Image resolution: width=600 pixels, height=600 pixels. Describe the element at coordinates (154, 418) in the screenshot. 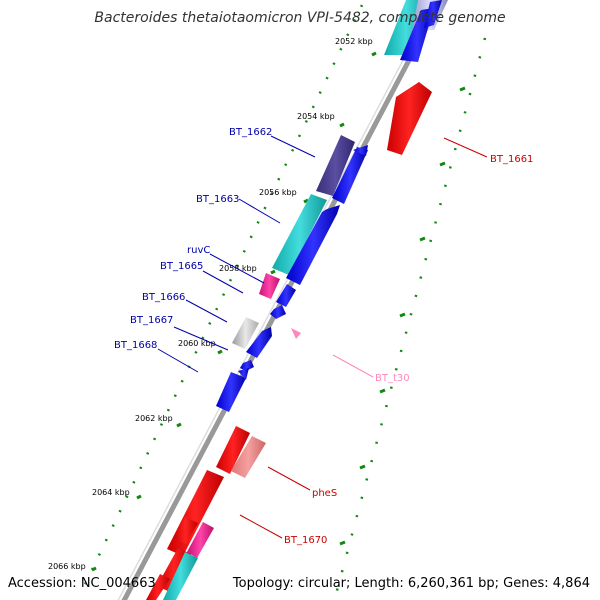

I see `kbp-label-2062: 2062 kbp` at that location.